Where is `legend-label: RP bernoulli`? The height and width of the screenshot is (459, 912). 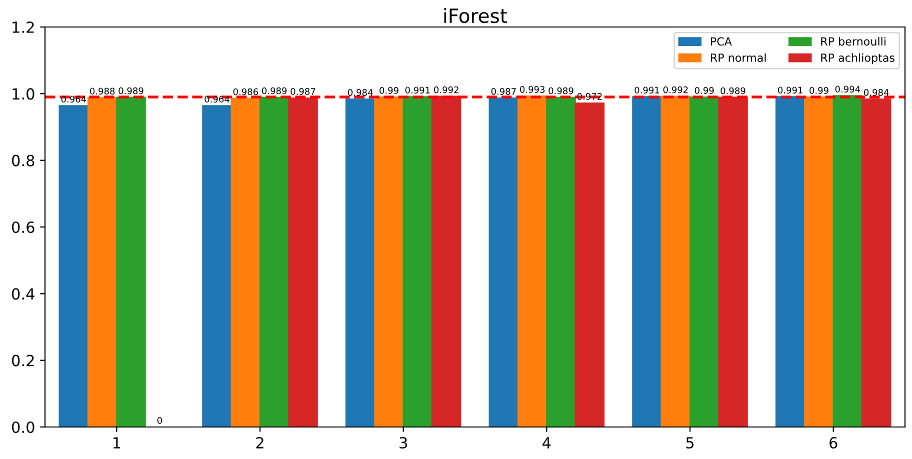
legend-label: RP bernoulli is located at coordinates (853, 41).